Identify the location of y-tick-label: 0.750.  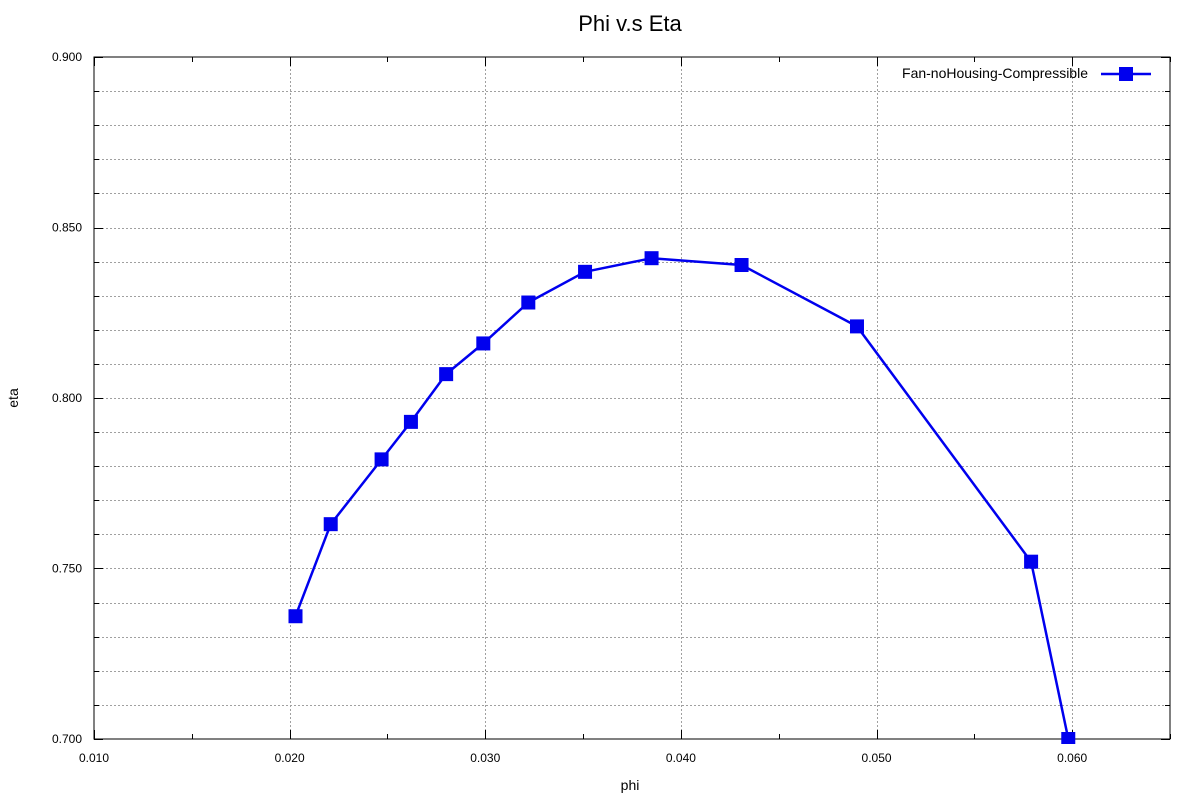
(67, 569).